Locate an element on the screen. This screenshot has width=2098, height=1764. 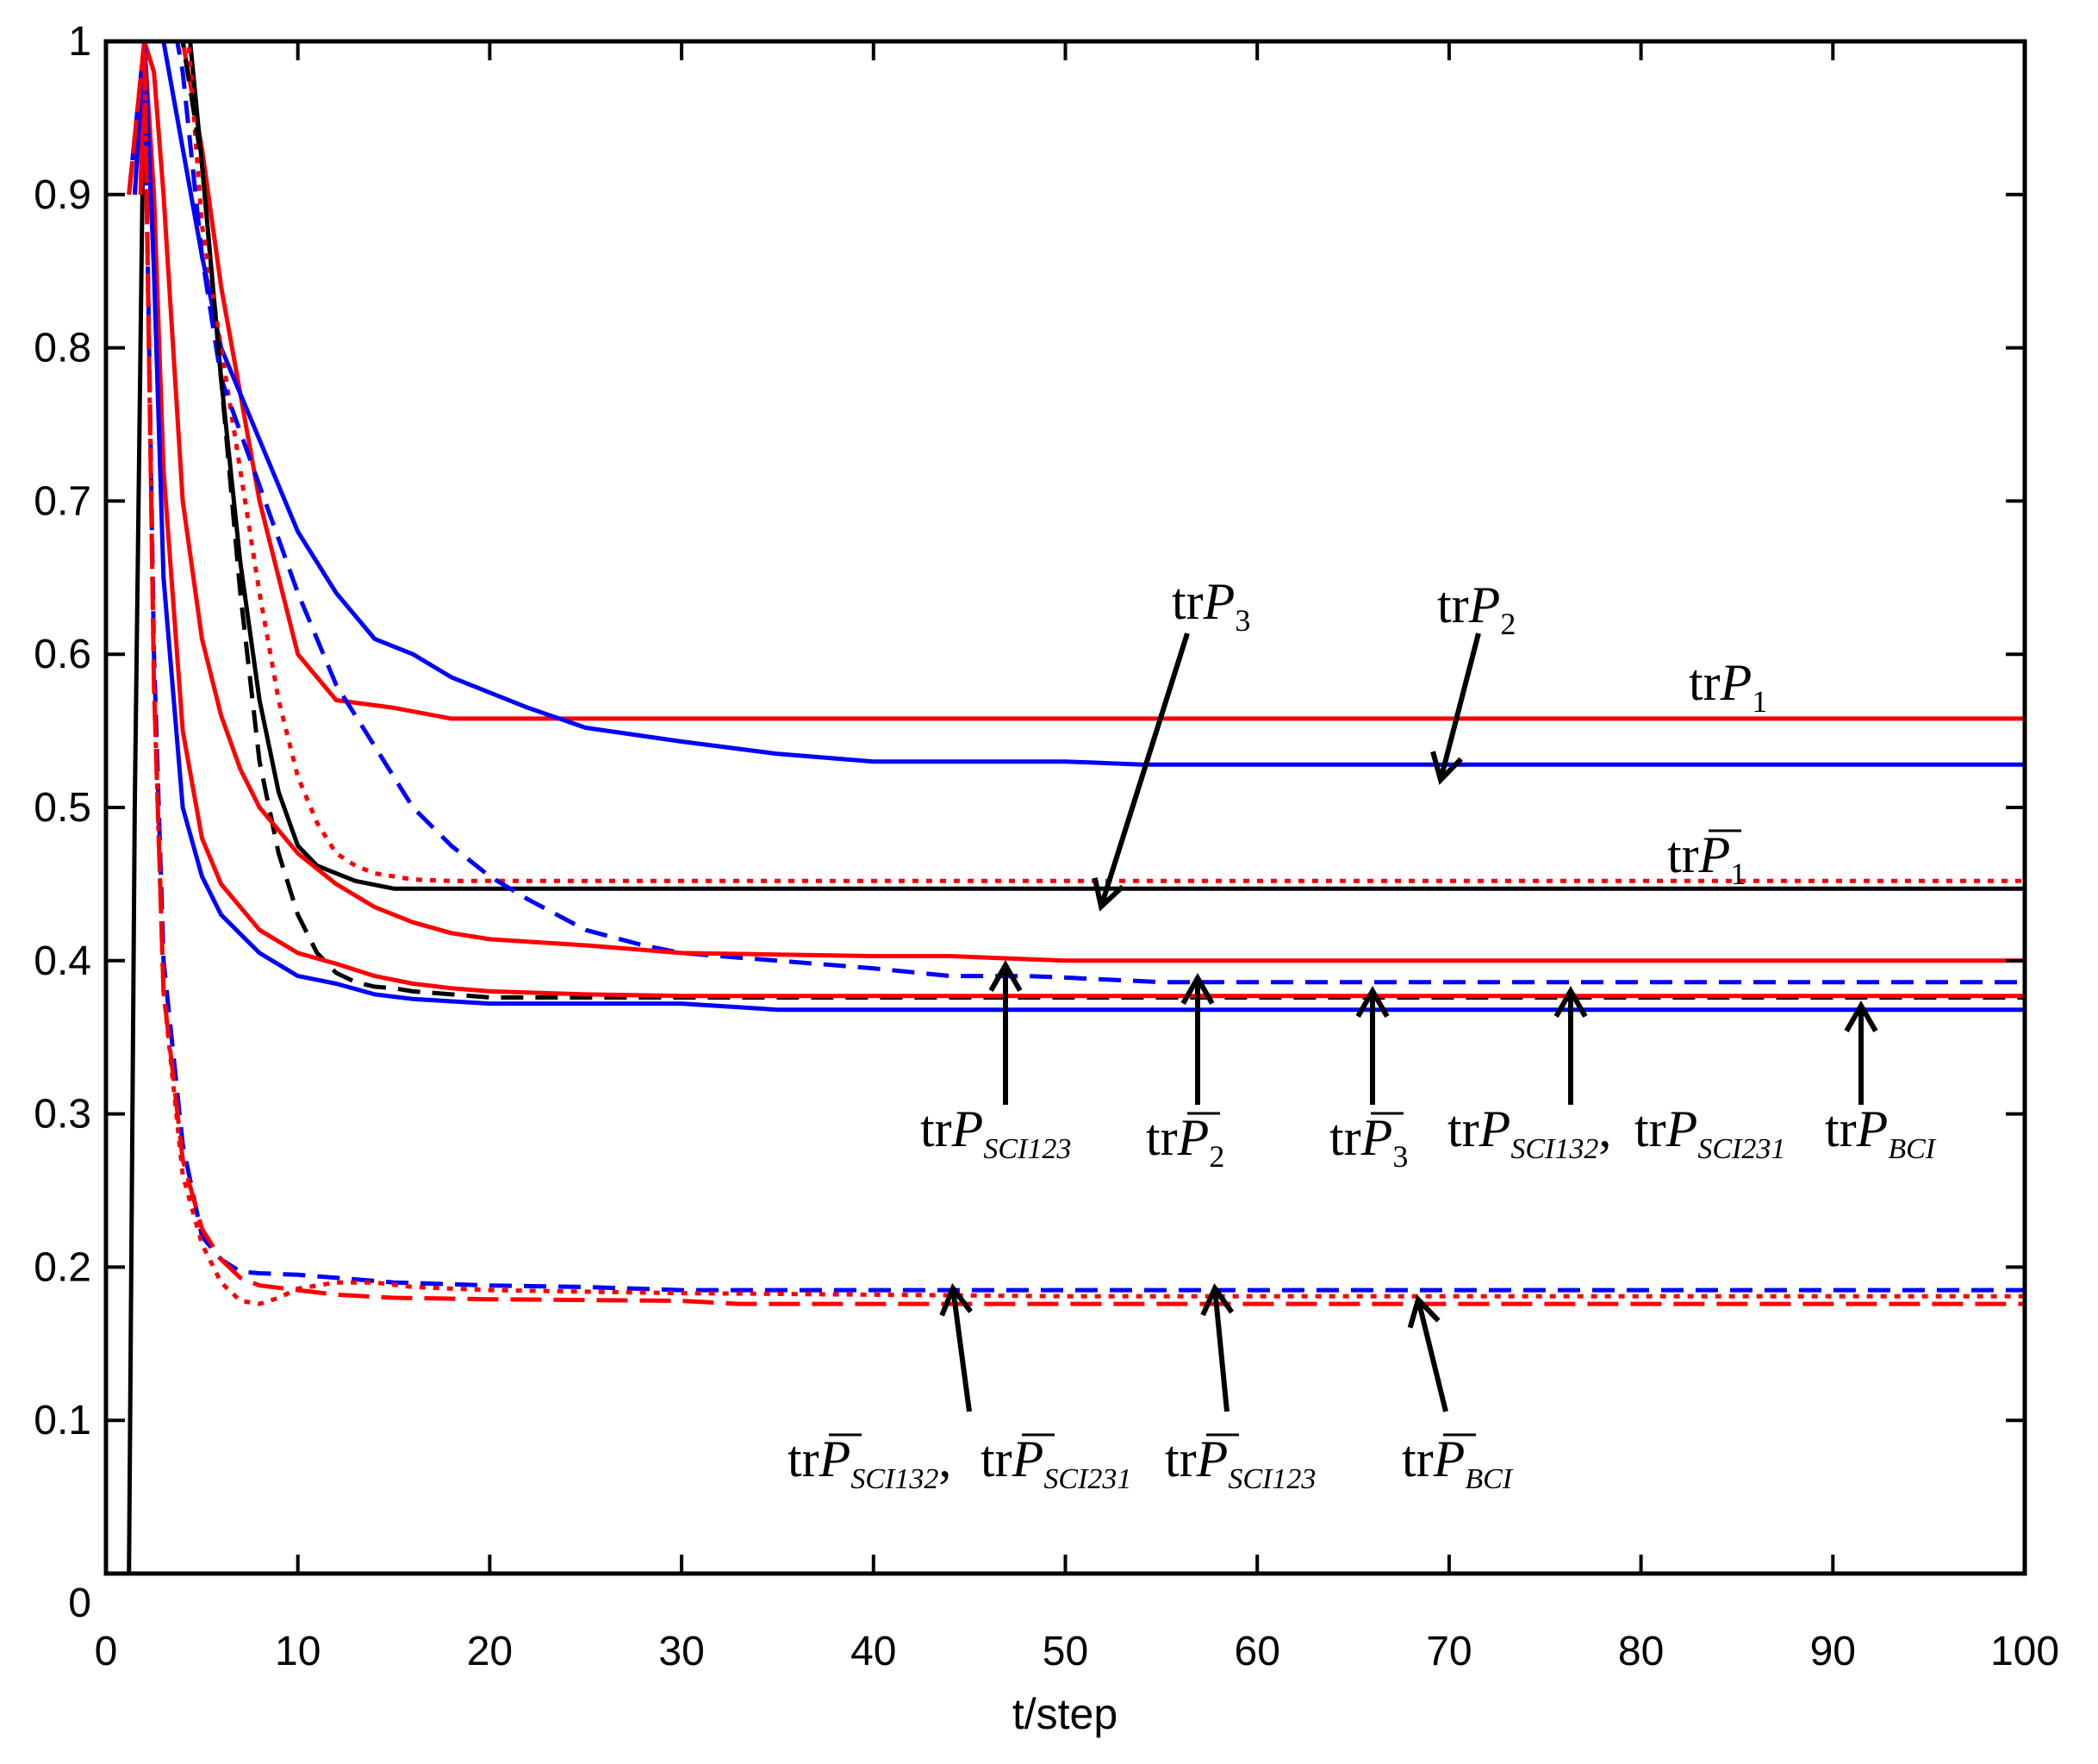
y-tick-label: 0 is located at coordinates (79, 1603).